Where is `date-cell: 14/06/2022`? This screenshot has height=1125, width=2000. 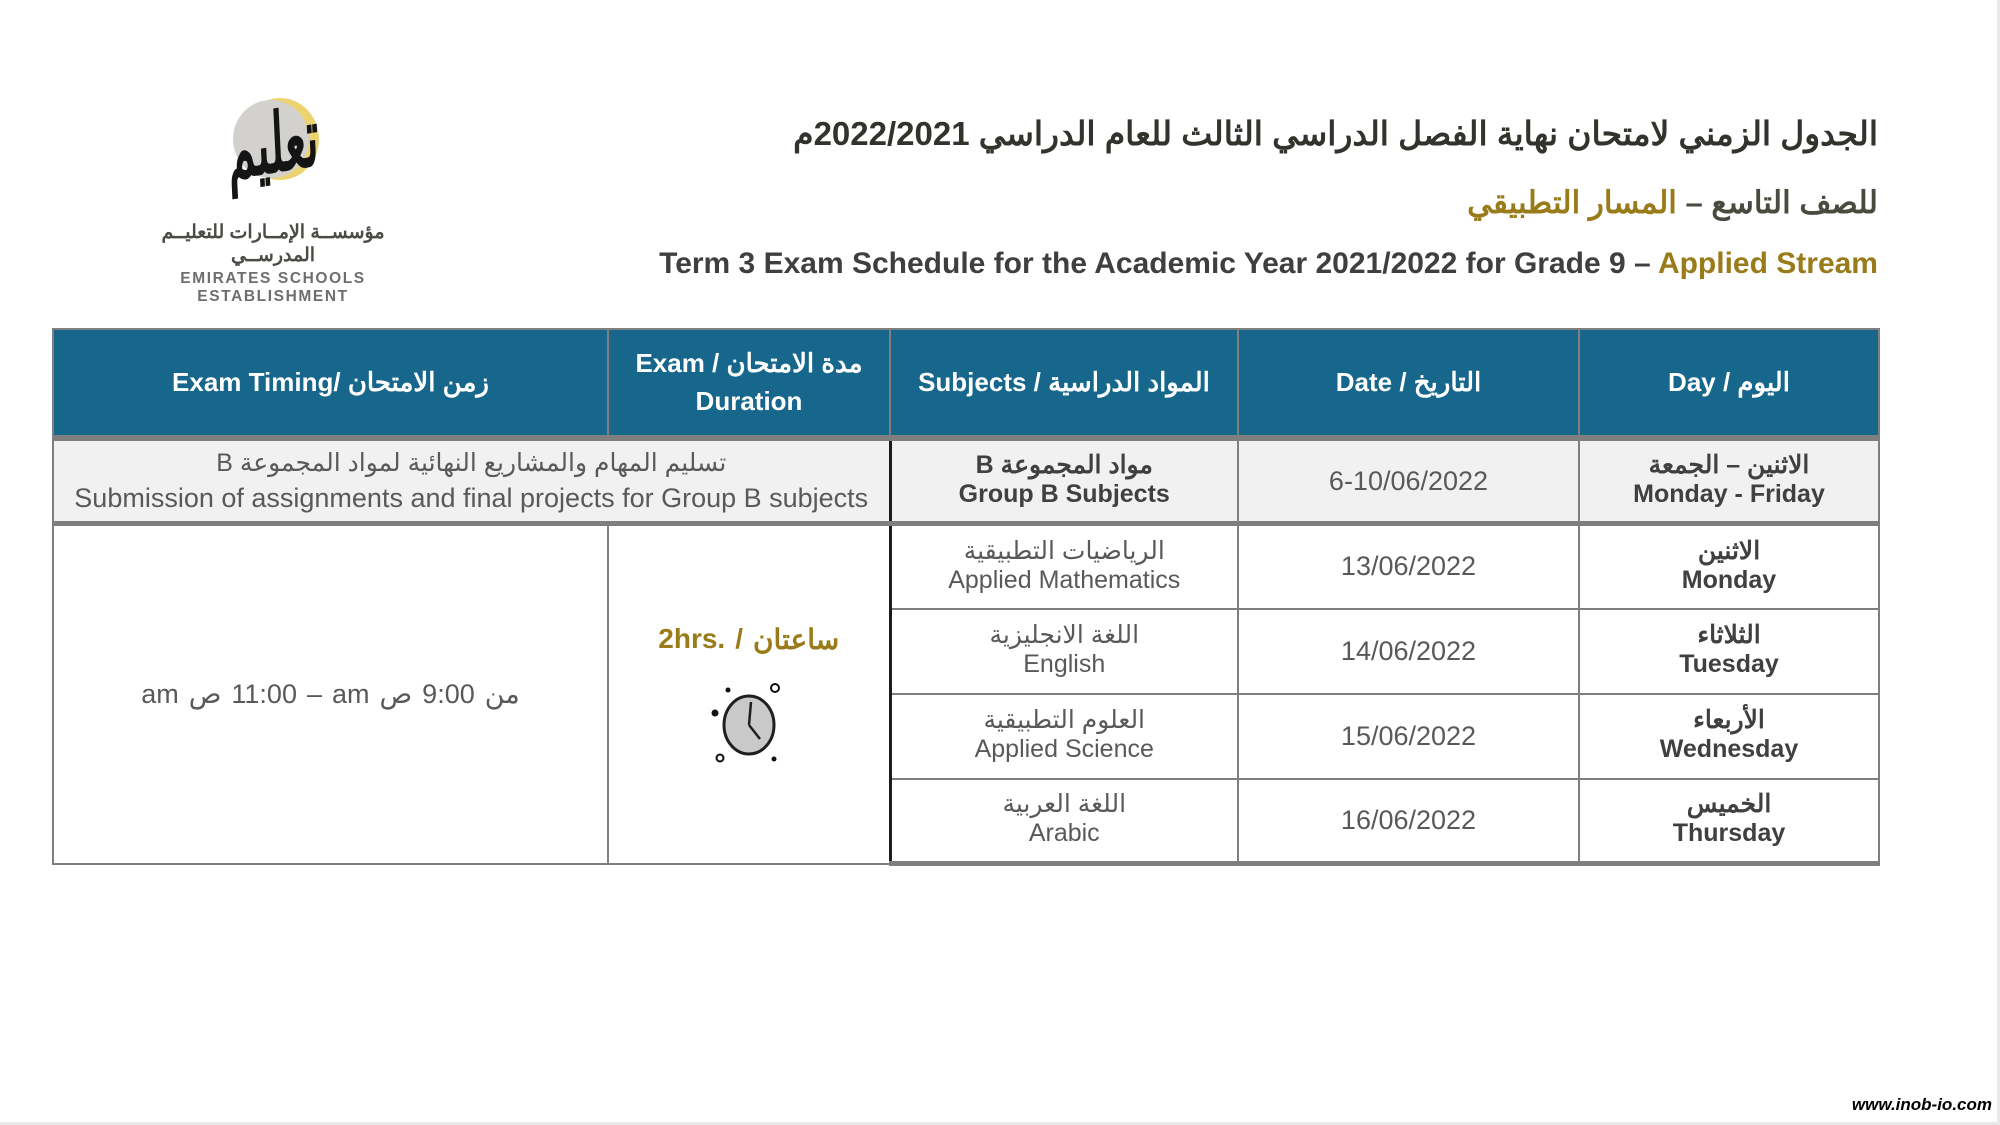 date-cell: 14/06/2022 is located at coordinates (1408, 651).